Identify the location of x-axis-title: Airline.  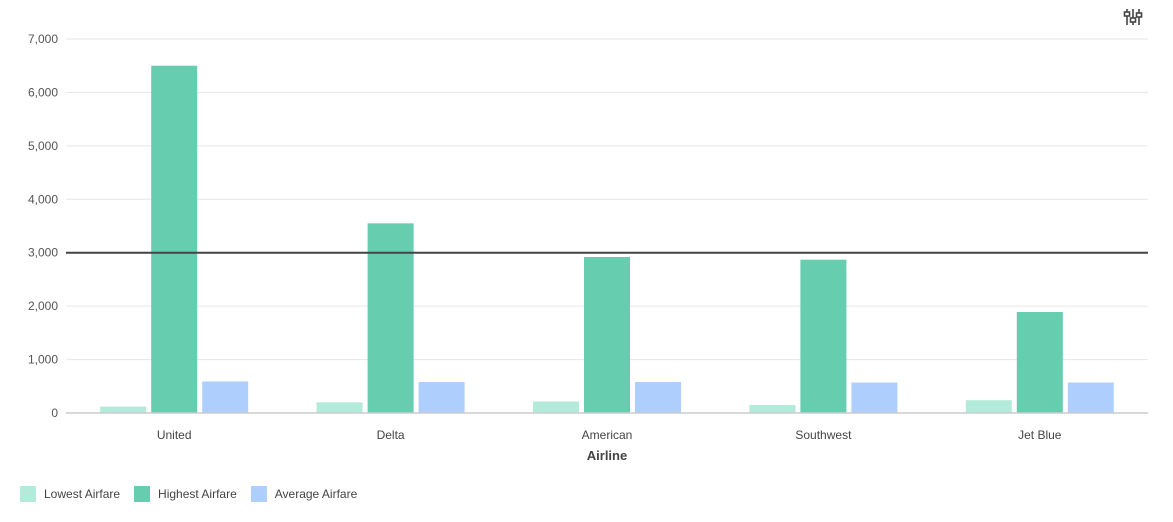
(607, 455).